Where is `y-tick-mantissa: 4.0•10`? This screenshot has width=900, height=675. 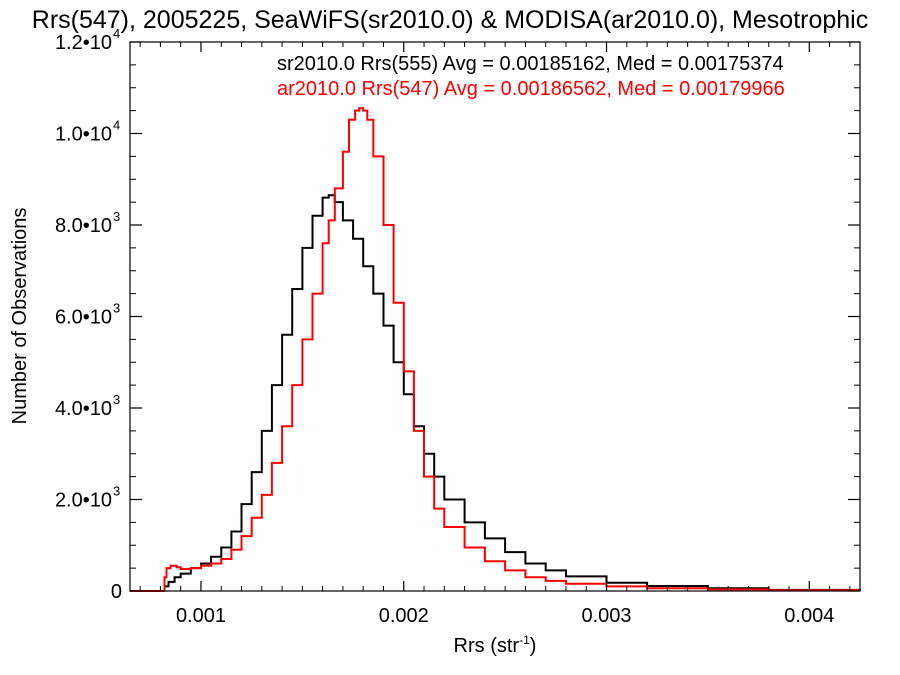 y-tick-mantissa: 4.0•10 is located at coordinates (83, 409).